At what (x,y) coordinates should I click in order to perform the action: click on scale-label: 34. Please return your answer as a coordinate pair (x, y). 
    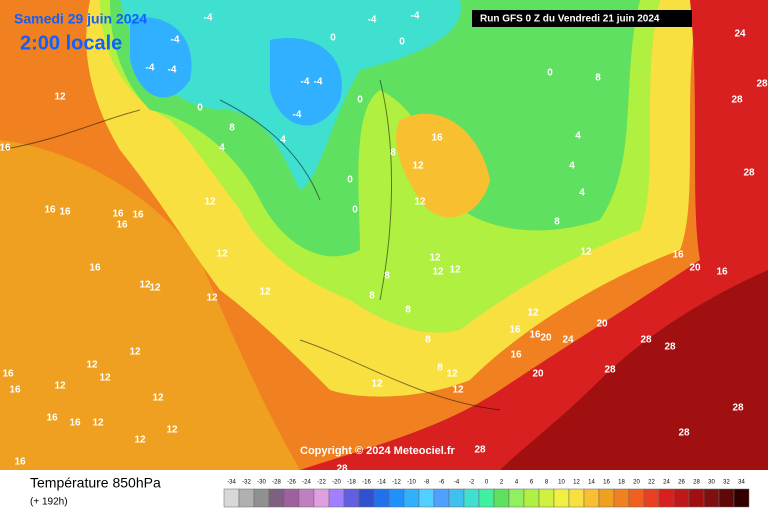
    Looking at the image, I should click on (741, 483).